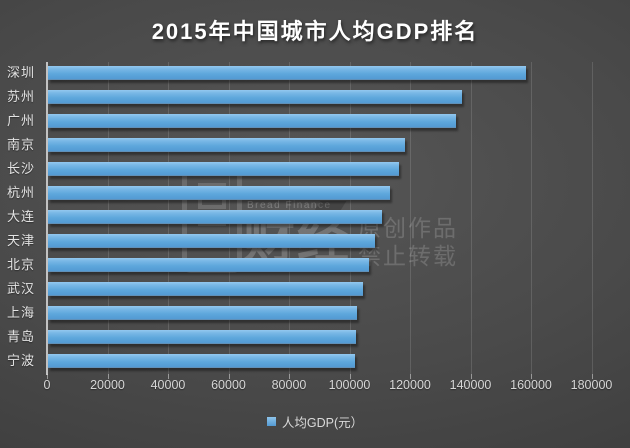 The width and height of the screenshot is (630, 448). I want to click on bar-长沙, so click(223, 169).